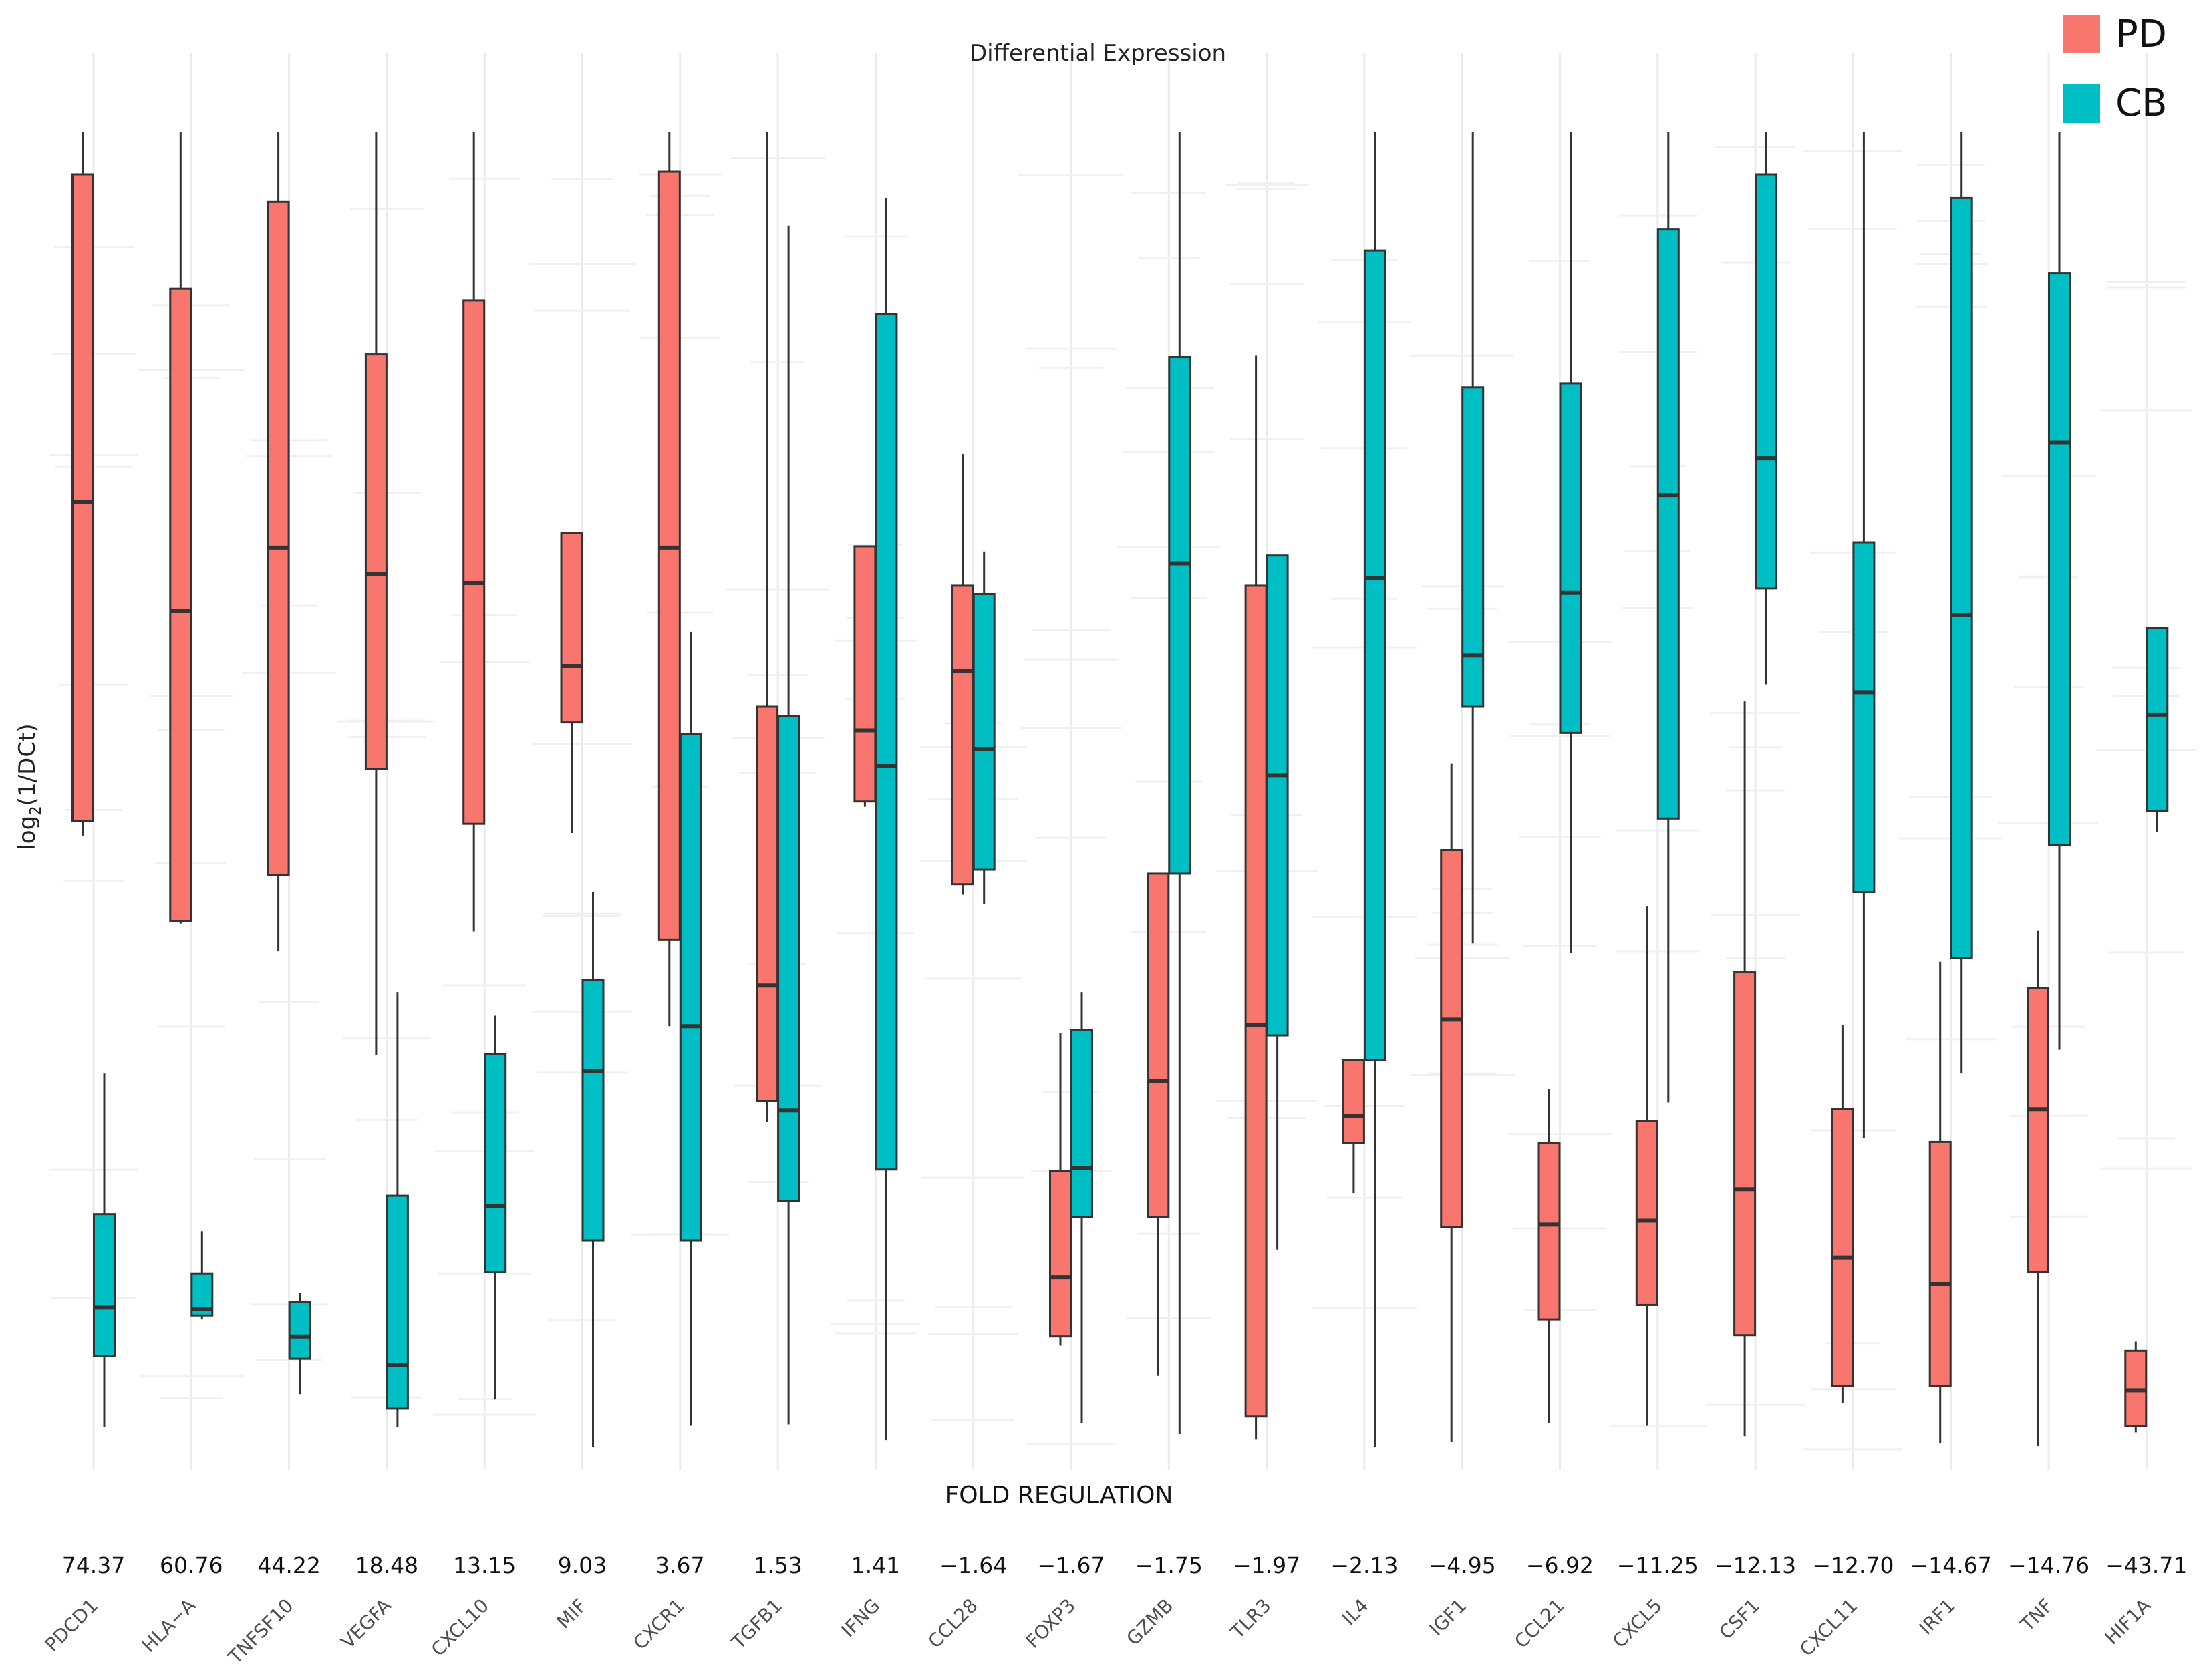 Image resolution: width=2201 pixels, height=1680 pixels. I want to click on box-pd-cxcl5, so click(1646, 1166).